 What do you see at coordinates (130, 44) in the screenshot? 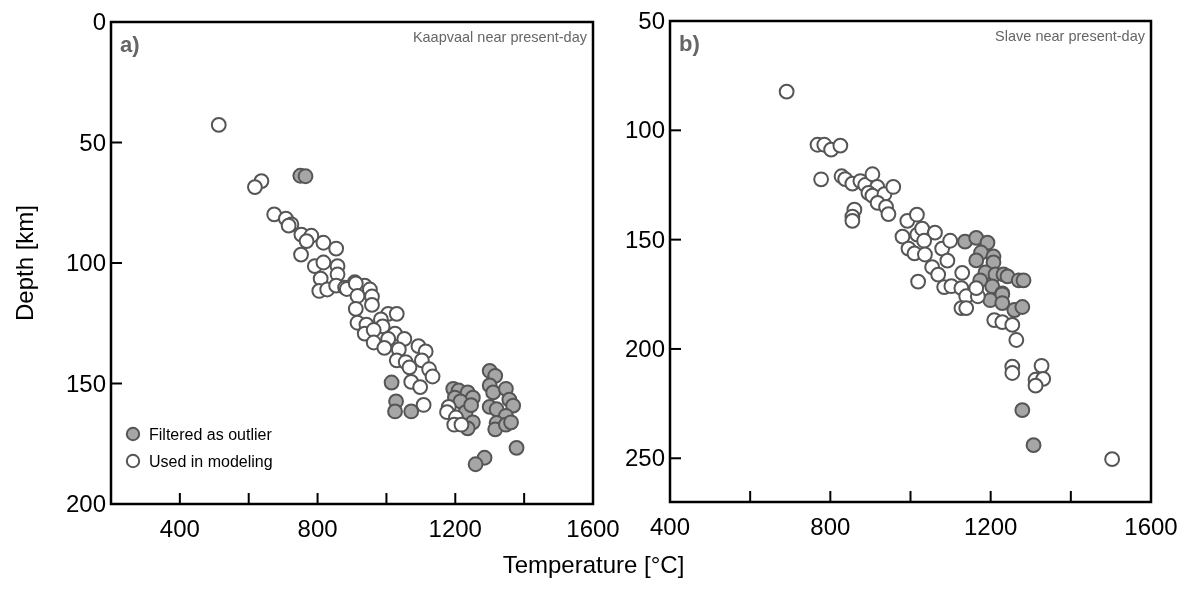
I see `annotation: a)` at bounding box center [130, 44].